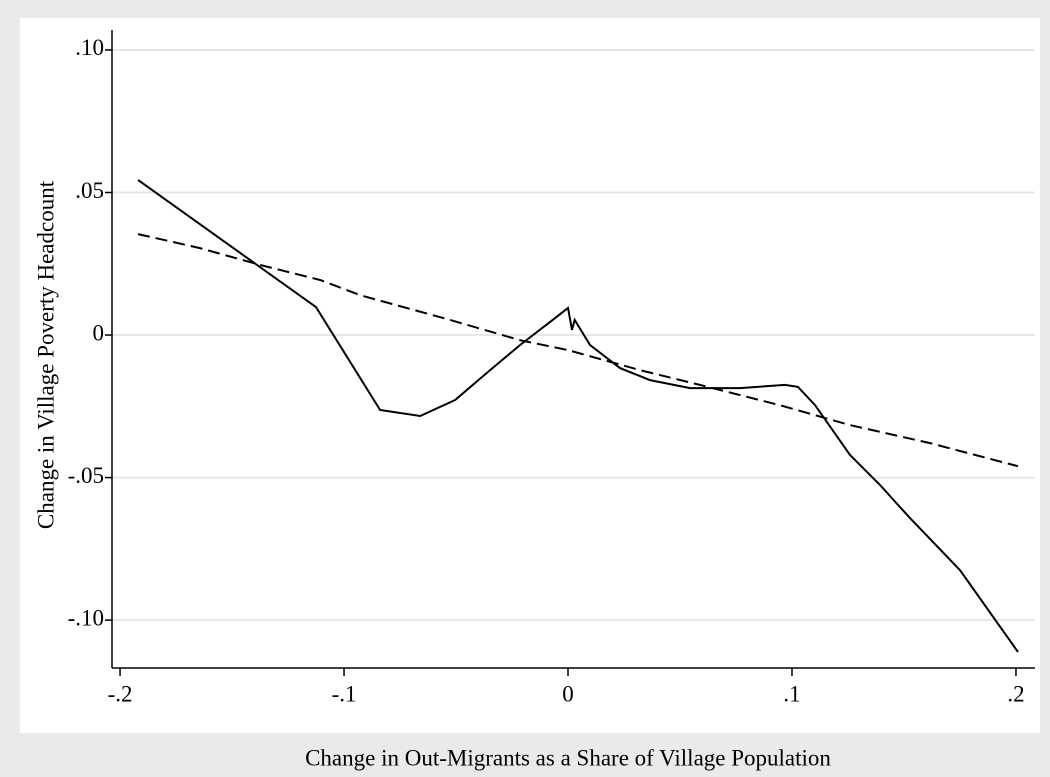  Describe the element at coordinates (86, 617) in the screenshot. I see `y-tick-label: -.10` at that location.